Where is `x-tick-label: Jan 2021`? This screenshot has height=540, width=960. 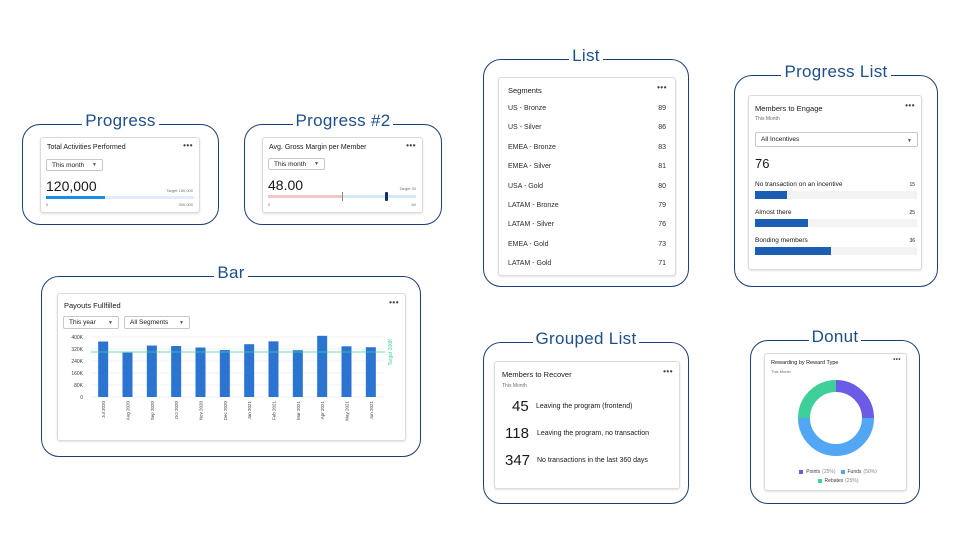
x-tick-label: Jan 2021 is located at coordinates (249, 410).